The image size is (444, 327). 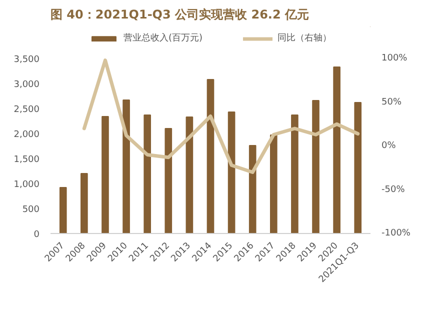 What do you see at coordinates (179, 15) in the screenshot?
I see `chart-title: 图 40：2021Q1-Q3 公司实现营收 26.2 亿元` at bounding box center [179, 15].